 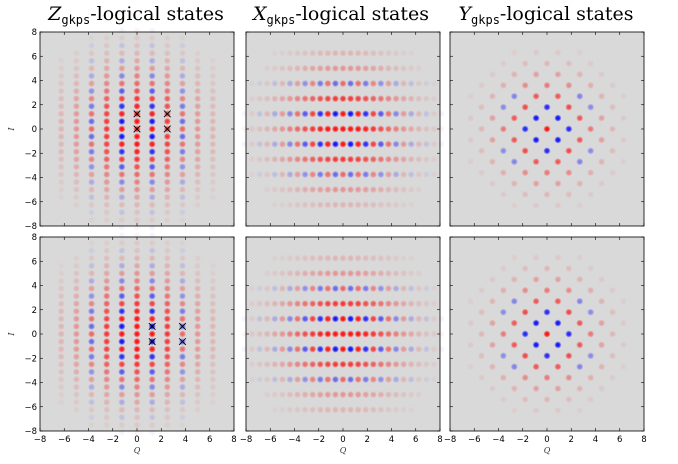 I want to click on x-tick-label: −2, so click(x=318, y=440).